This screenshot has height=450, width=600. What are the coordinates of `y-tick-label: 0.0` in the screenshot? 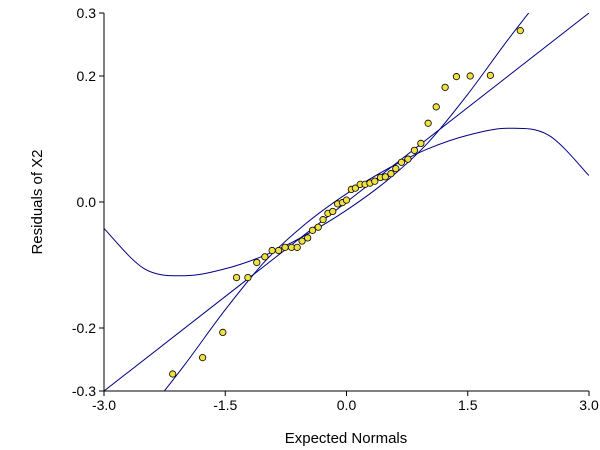 It's located at (87, 202).